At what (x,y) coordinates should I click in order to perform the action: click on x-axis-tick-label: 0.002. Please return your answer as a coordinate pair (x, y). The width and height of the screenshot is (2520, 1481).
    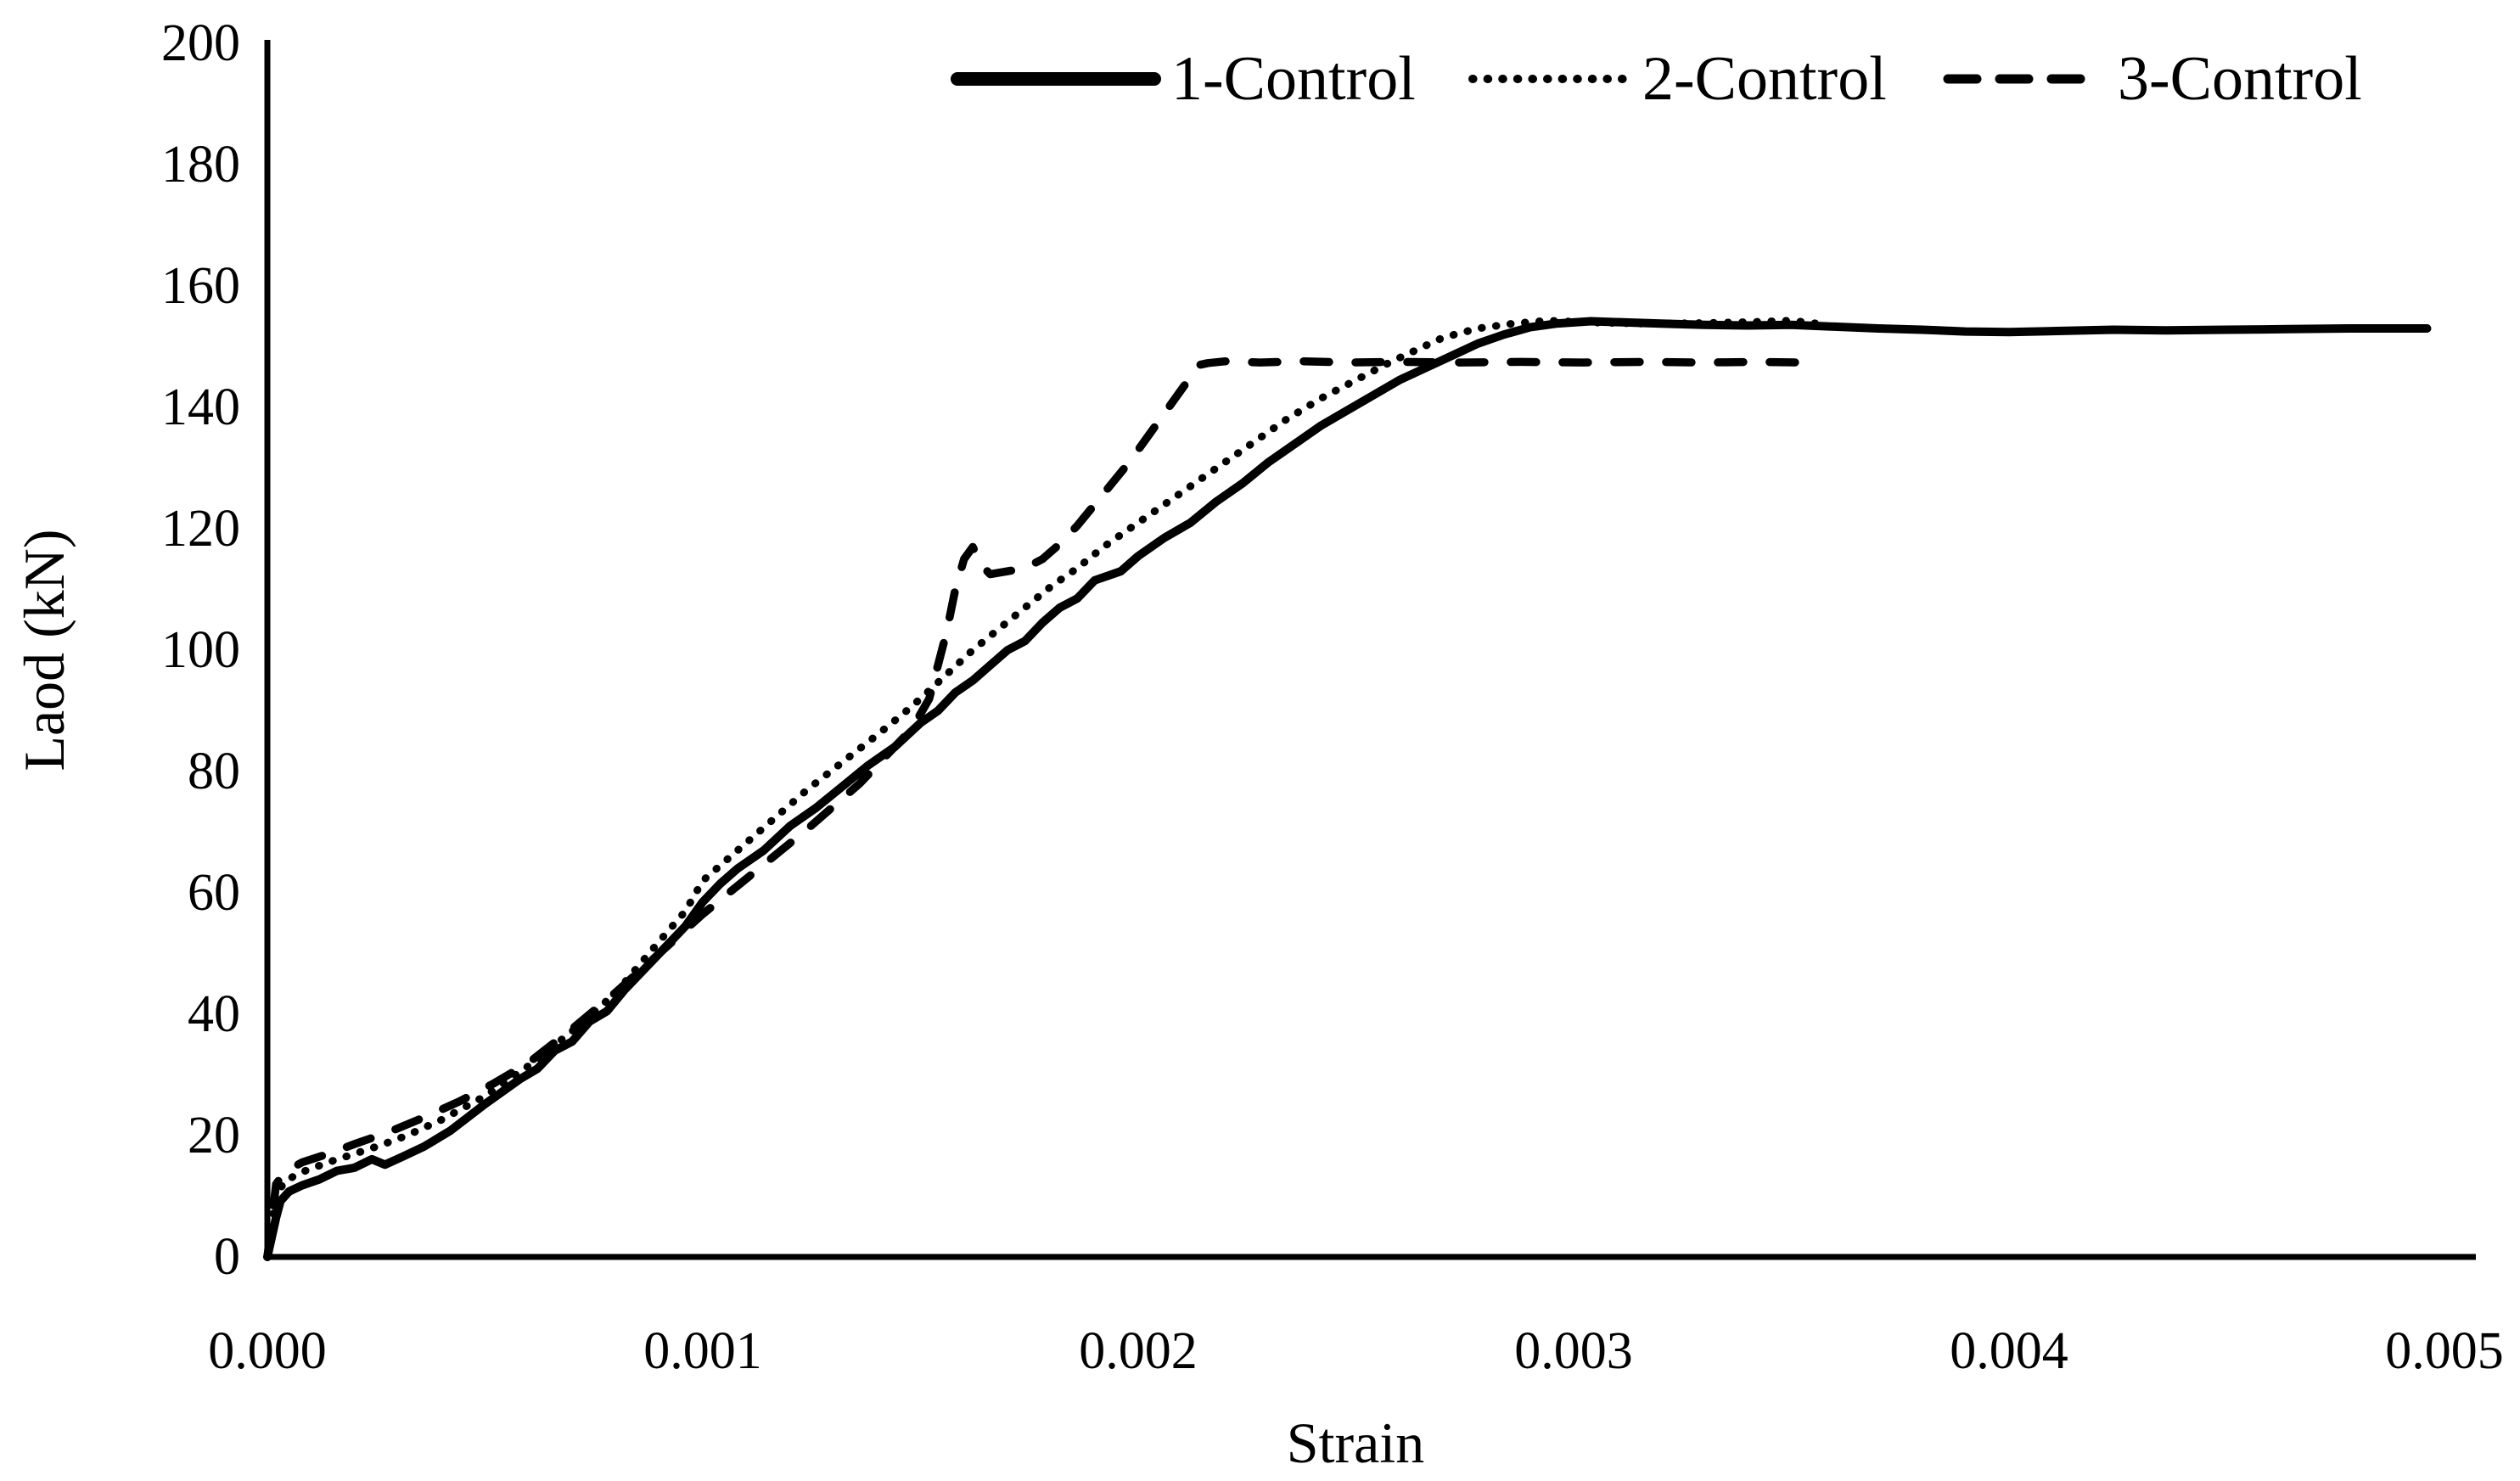
    Looking at the image, I should click on (1138, 1351).